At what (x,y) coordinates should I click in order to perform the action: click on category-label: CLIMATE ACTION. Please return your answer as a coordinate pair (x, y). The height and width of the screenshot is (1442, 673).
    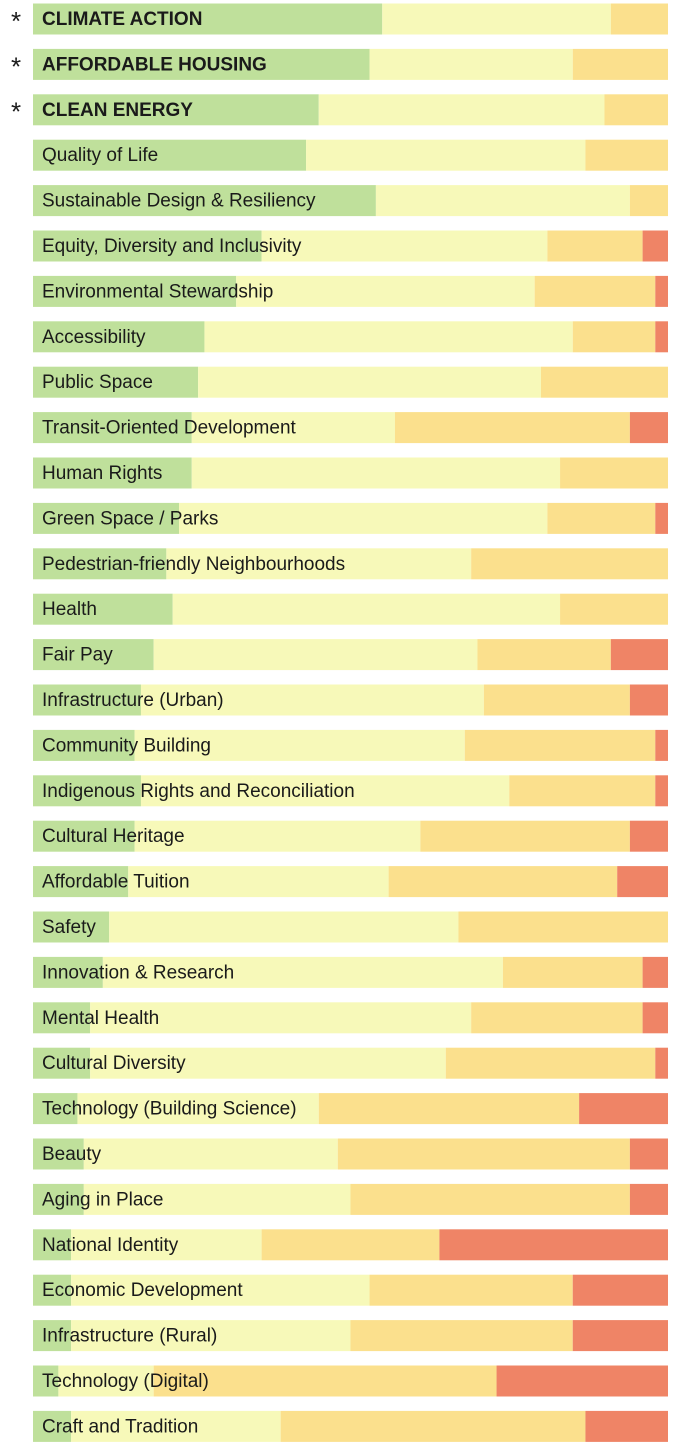
    Looking at the image, I should click on (122, 19).